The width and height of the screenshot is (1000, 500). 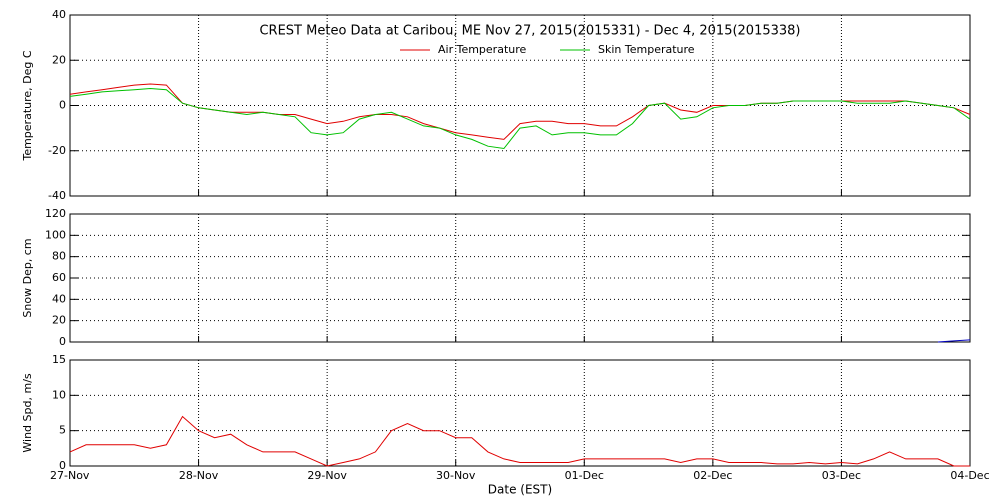 What do you see at coordinates (841, 475) in the screenshot?
I see `x-tick-label: 03-Dec` at bounding box center [841, 475].